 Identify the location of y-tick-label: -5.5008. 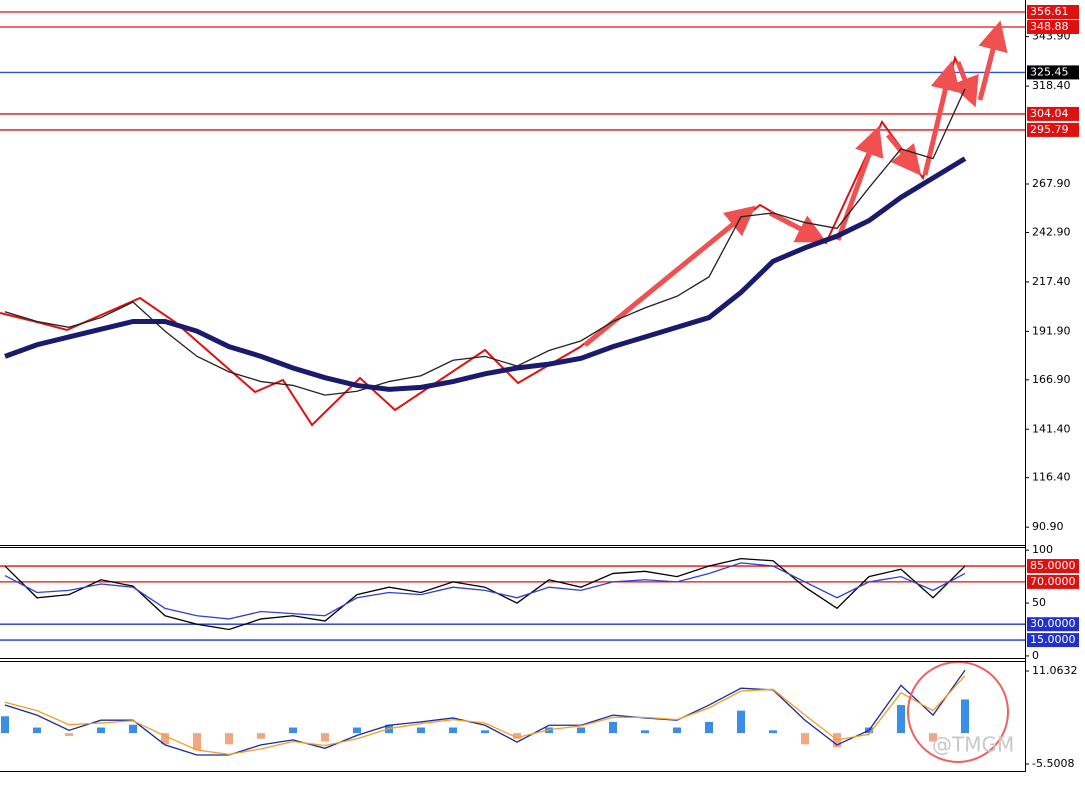
(1053, 763).